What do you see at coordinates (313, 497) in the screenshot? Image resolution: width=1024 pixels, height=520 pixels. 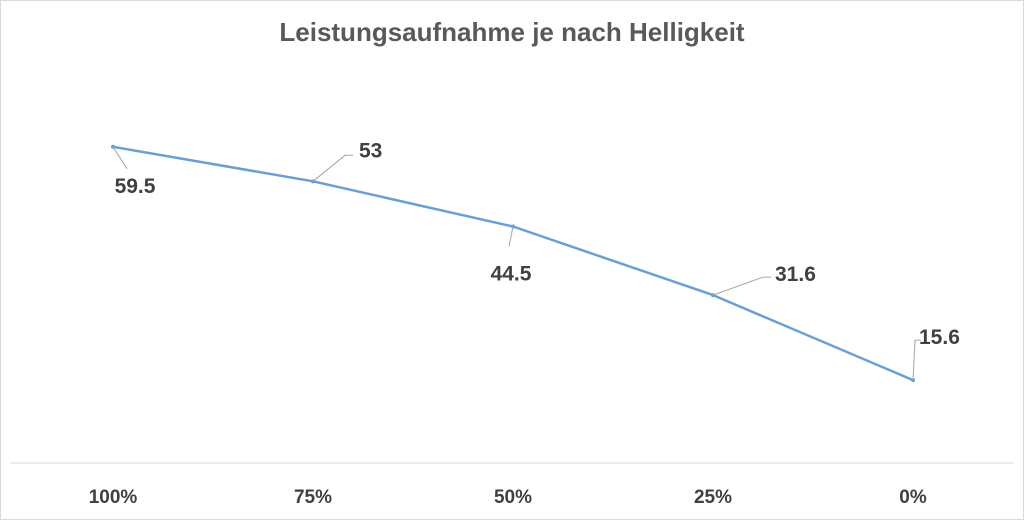 I see `x-tick-label: 75%` at bounding box center [313, 497].